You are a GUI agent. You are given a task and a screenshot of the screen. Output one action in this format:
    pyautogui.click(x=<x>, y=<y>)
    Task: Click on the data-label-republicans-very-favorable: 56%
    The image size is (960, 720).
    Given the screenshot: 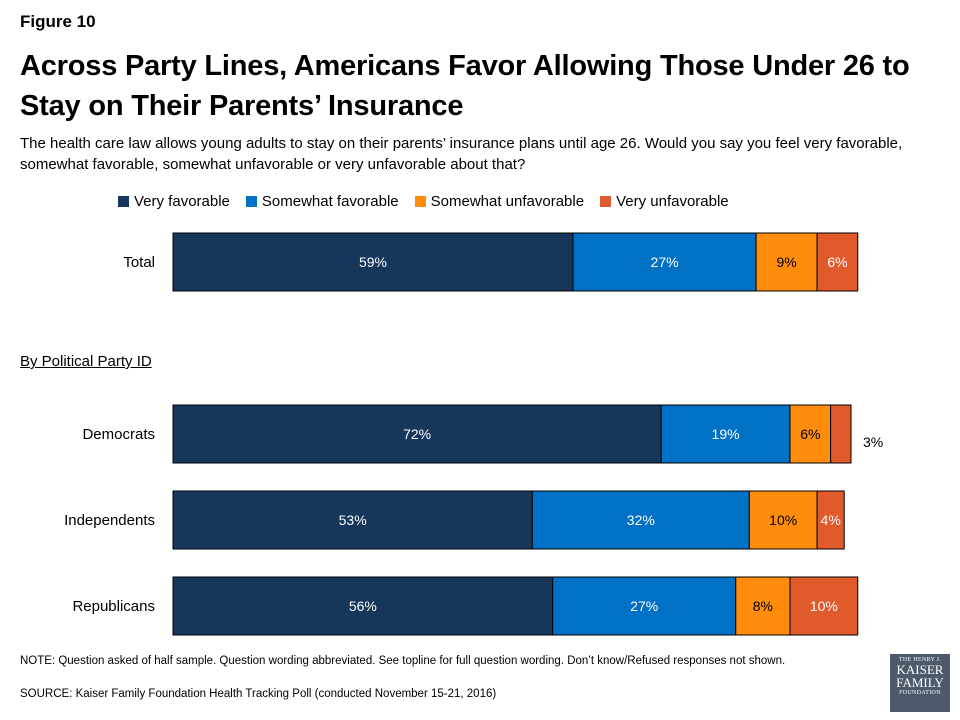 What is the action you would take?
    pyautogui.click(x=363, y=606)
    